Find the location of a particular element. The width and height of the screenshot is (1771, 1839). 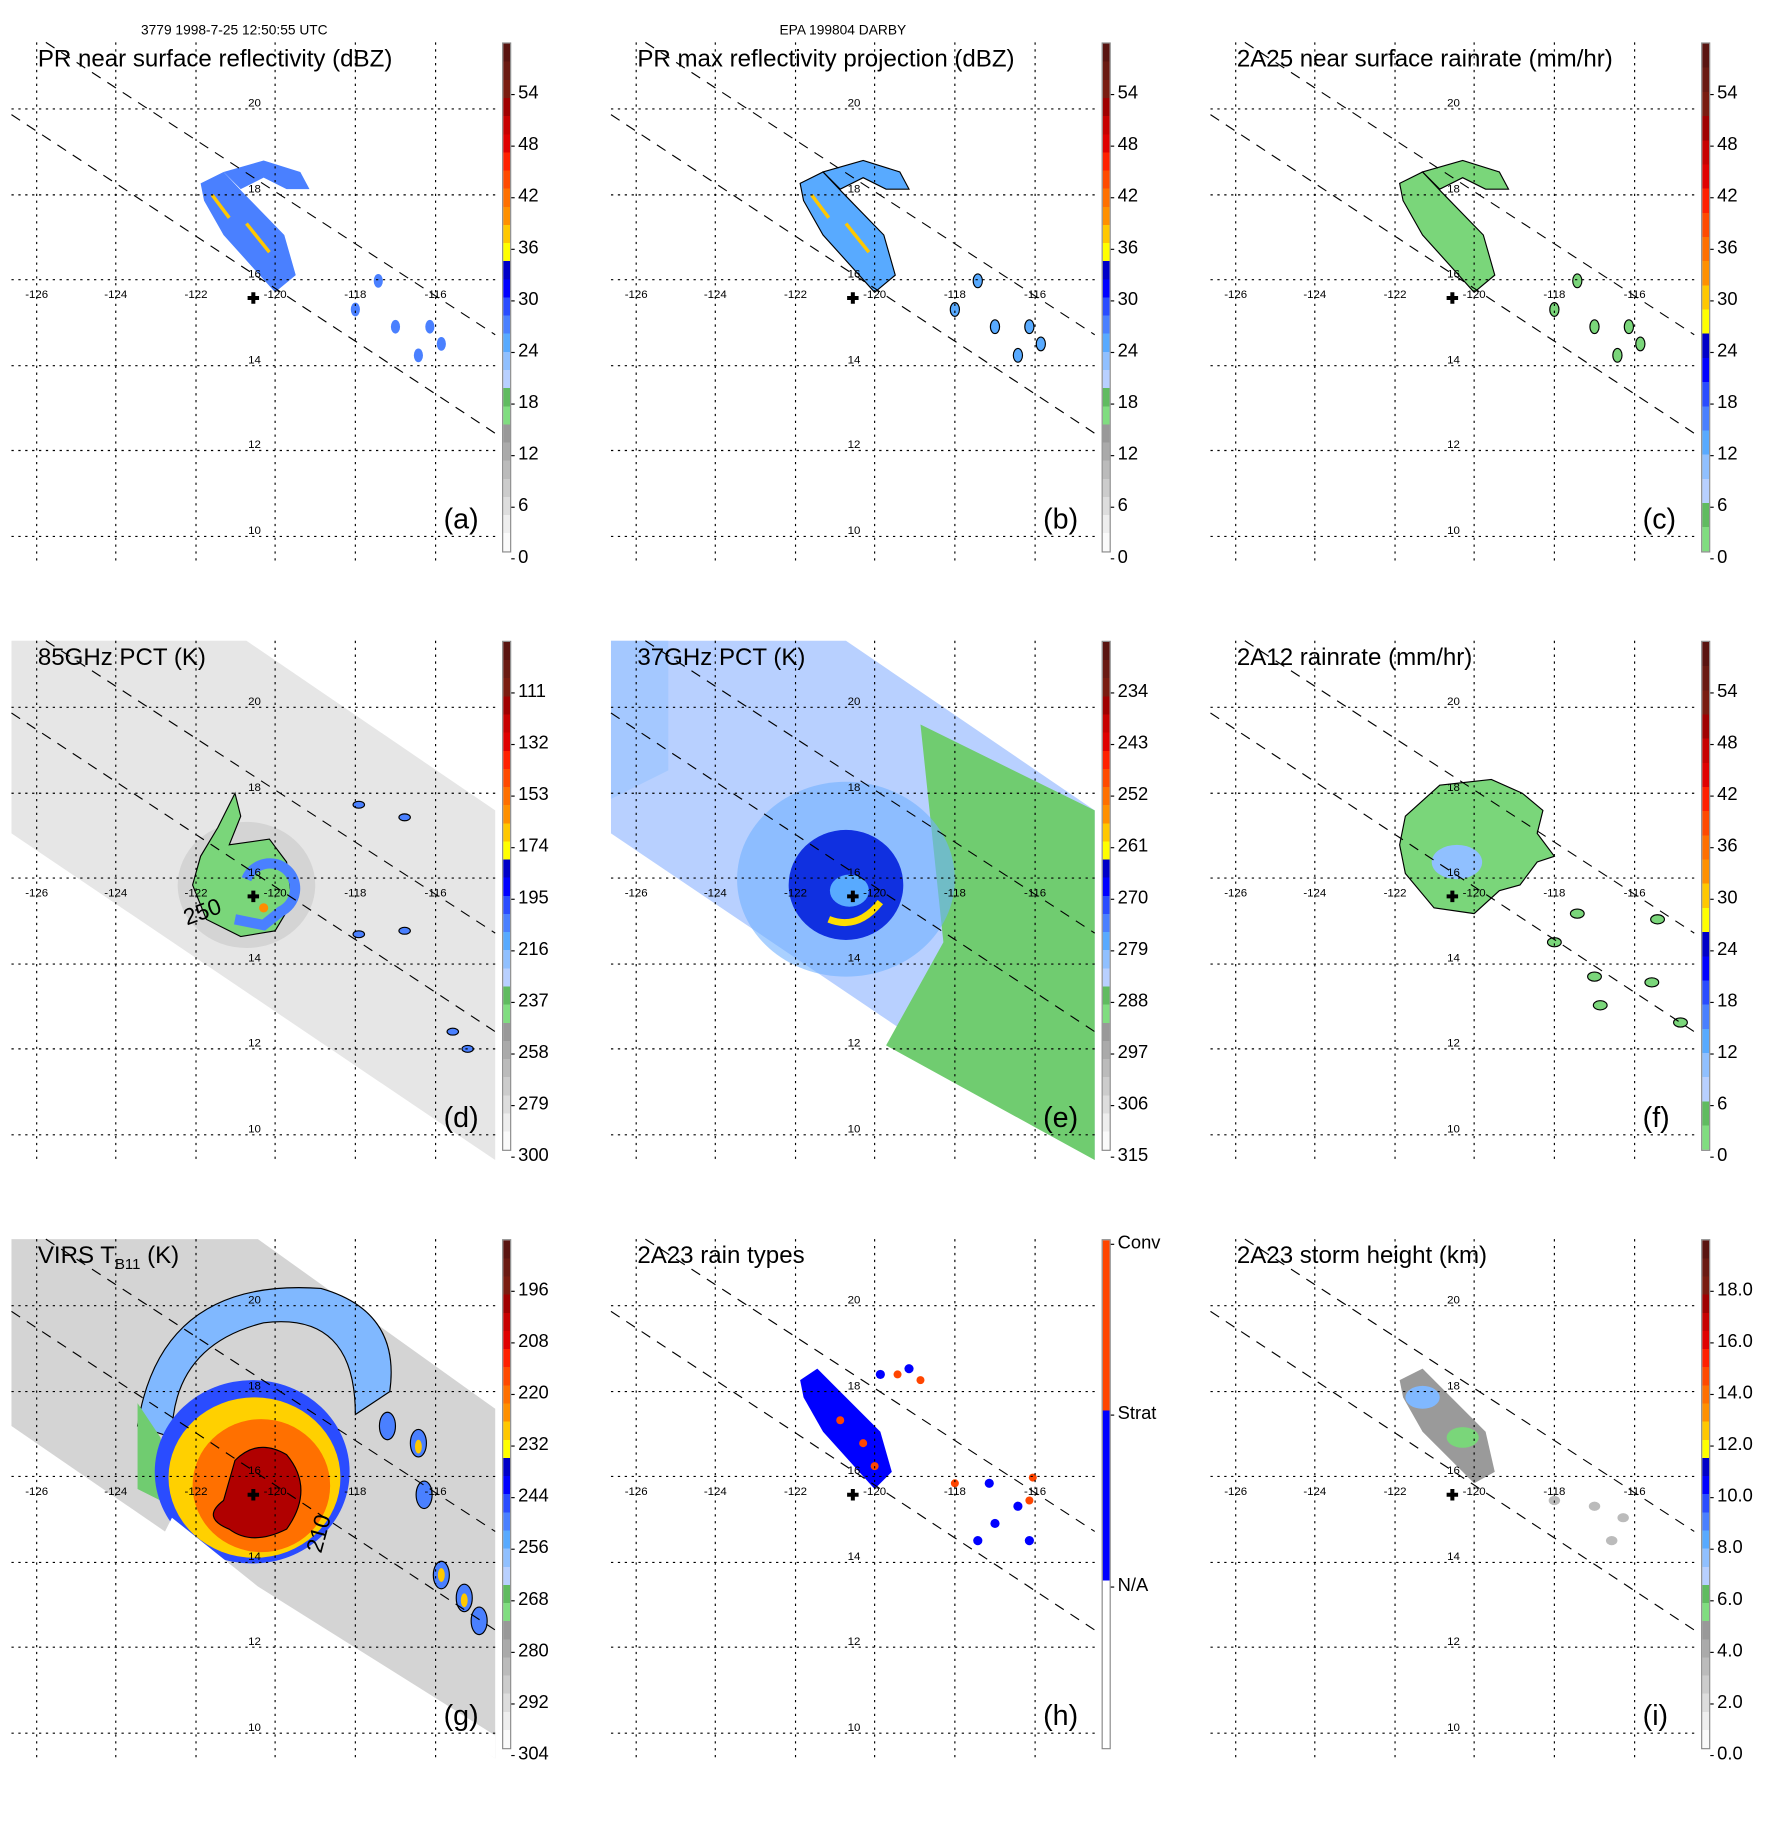

panel-title-text: 85GHz PCT (K) is located at coordinates (121, 657).